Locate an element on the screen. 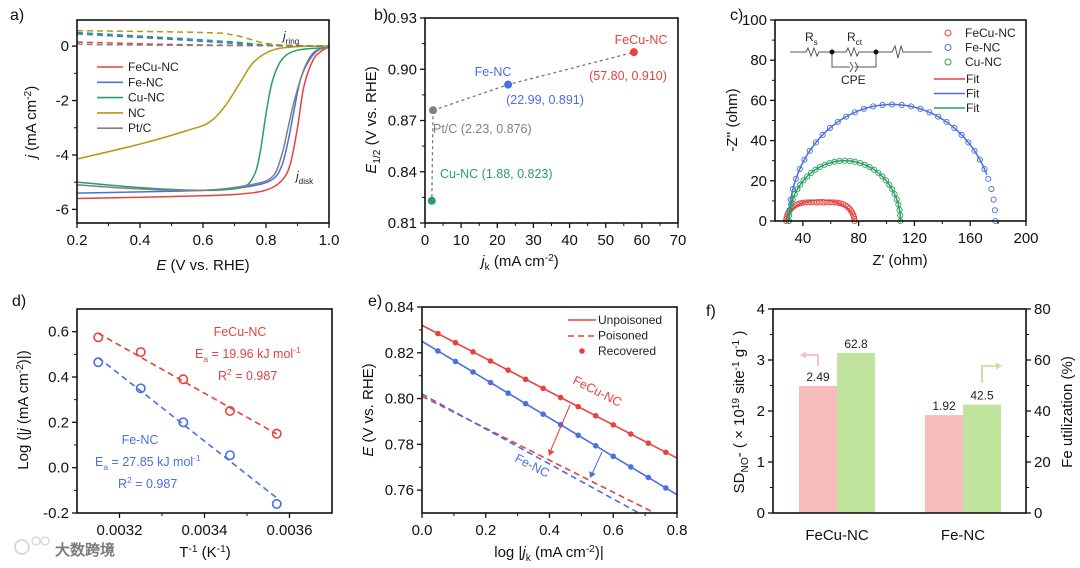 Image resolution: width=1080 pixels, height=568 pixels. y-tick-label: 80 is located at coordinates (758, 60).